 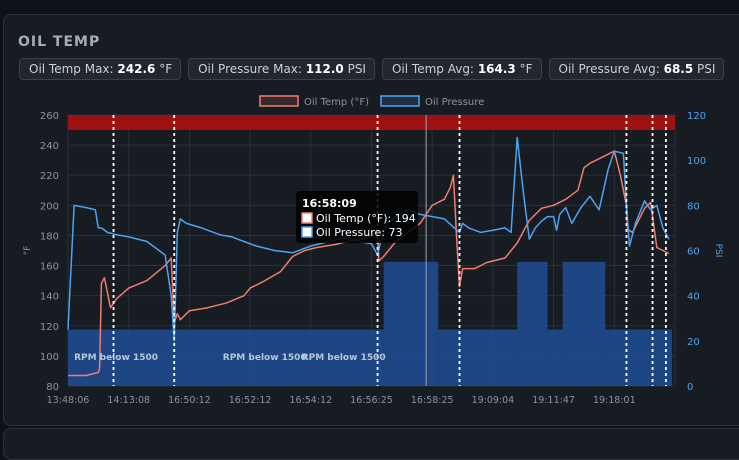 I want to click on y-right-axis-title: PSI, so click(x=718, y=251).